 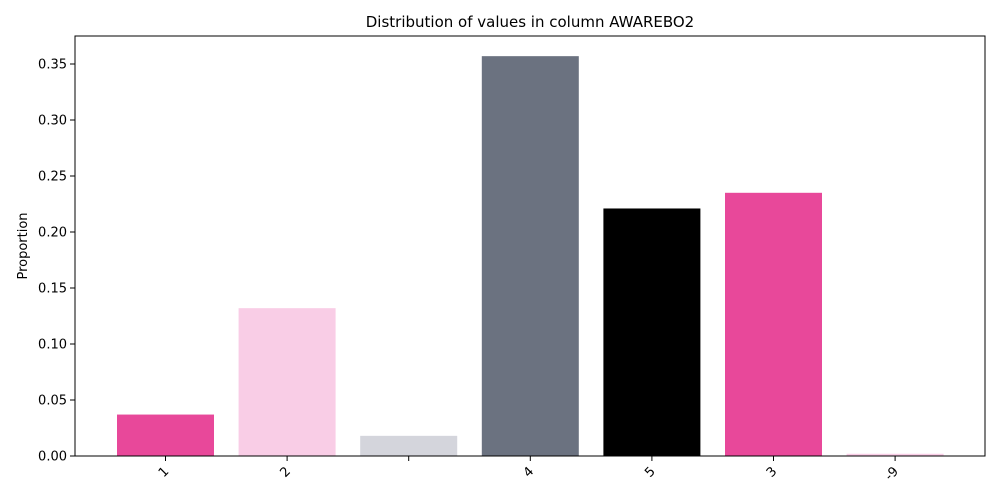 What do you see at coordinates (650, 472) in the screenshot?
I see `x-tick-label: 5` at bounding box center [650, 472].